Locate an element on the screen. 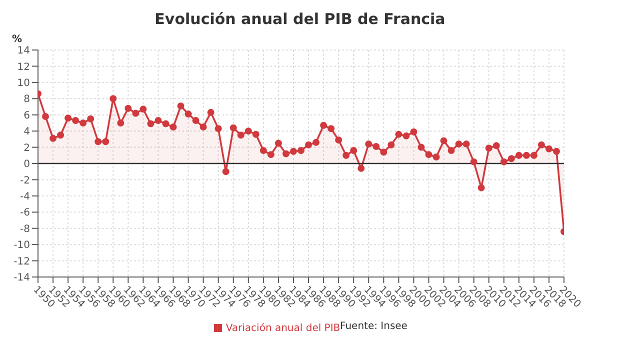  y-tick-label: 12 is located at coordinates (23, 67).